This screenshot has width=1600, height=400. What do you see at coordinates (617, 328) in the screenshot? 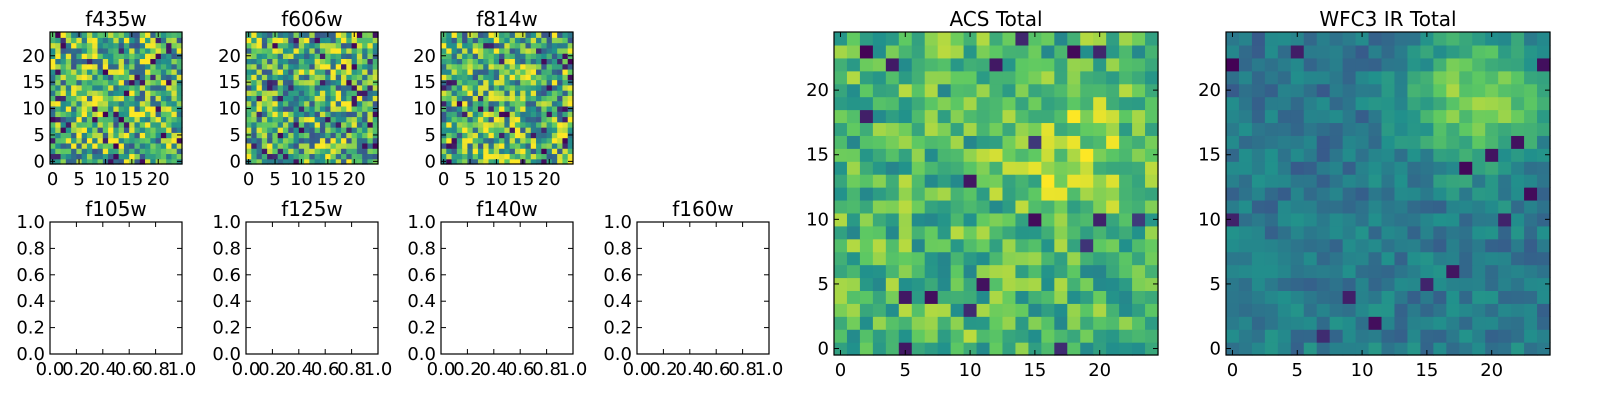
I see `y-tick-label: 0.2` at bounding box center [617, 328].